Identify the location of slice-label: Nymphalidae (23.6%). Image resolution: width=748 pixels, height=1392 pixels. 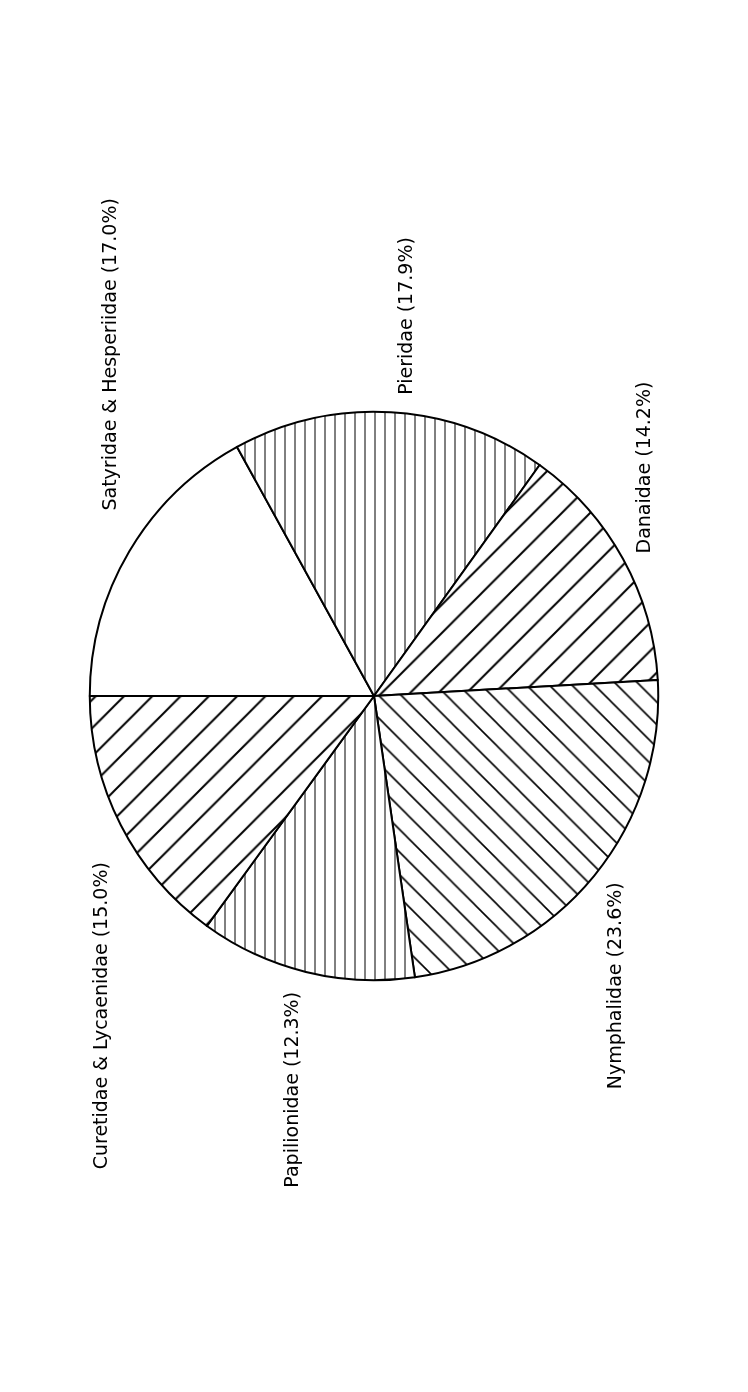
(614, 986).